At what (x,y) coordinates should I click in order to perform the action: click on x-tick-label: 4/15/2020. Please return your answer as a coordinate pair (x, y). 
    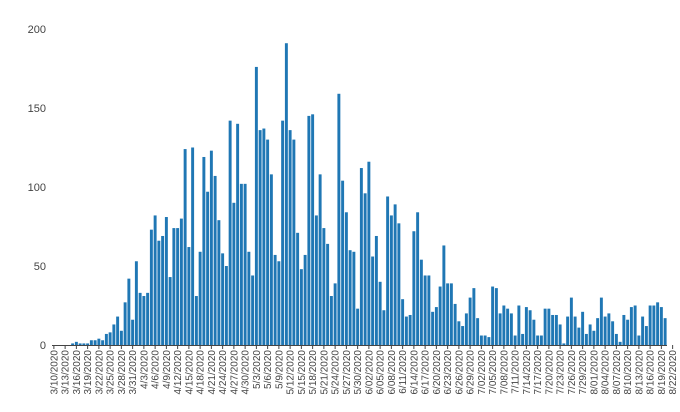
    Looking at the image, I should click on (189, 372).